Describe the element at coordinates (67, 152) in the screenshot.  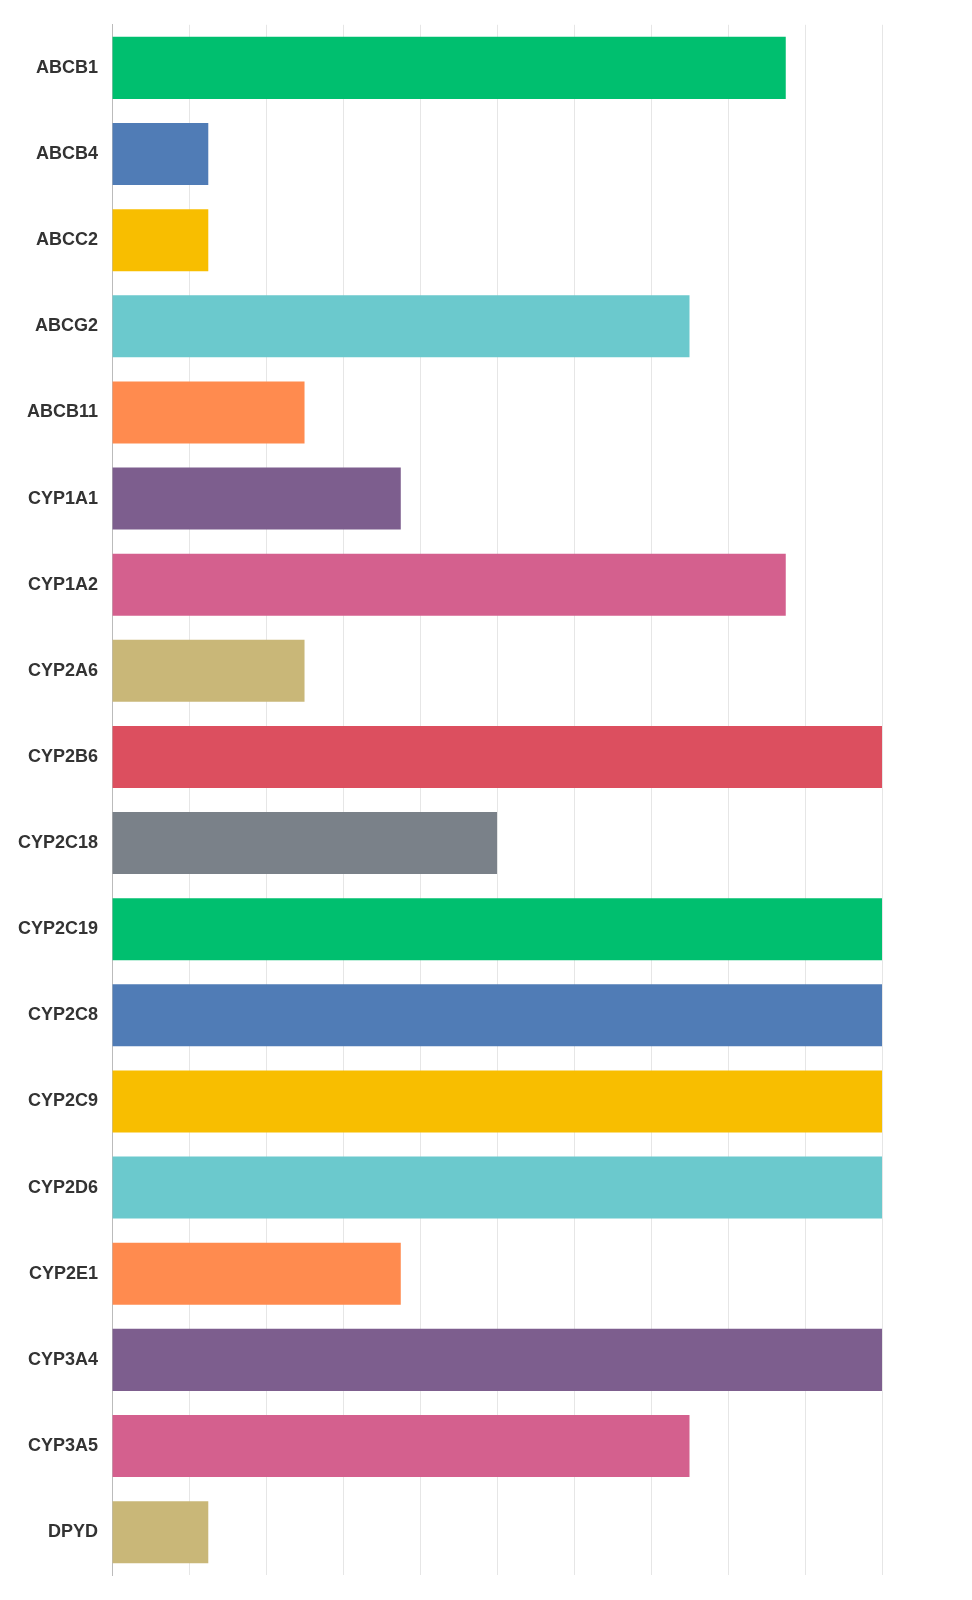
I see `y-tick-label: ABCB4` at that location.